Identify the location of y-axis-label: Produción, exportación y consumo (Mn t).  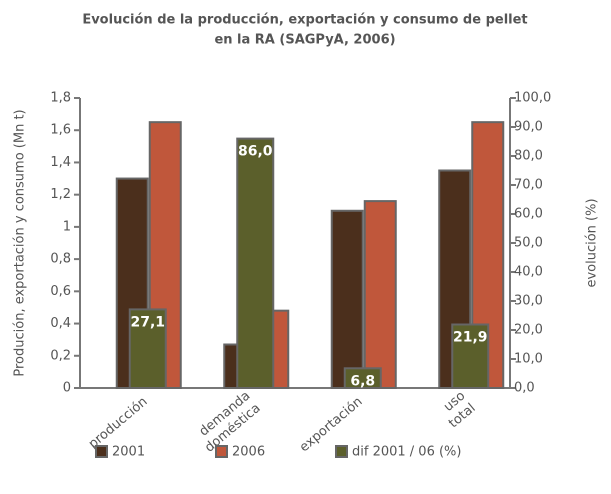
(20, 242).